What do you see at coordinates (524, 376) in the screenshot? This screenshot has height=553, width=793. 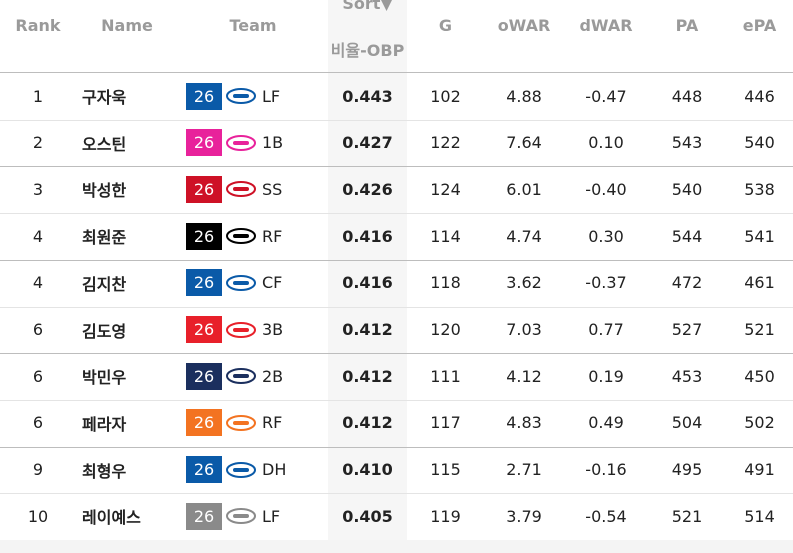 I see `cell-owar: 4.12` at bounding box center [524, 376].